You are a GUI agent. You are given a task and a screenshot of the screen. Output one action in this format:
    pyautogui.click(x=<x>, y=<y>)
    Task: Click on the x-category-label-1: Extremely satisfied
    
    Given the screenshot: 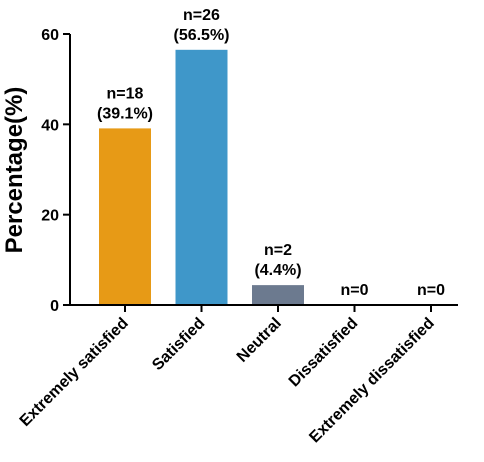 What is the action you would take?
    pyautogui.click(x=74, y=372)
    